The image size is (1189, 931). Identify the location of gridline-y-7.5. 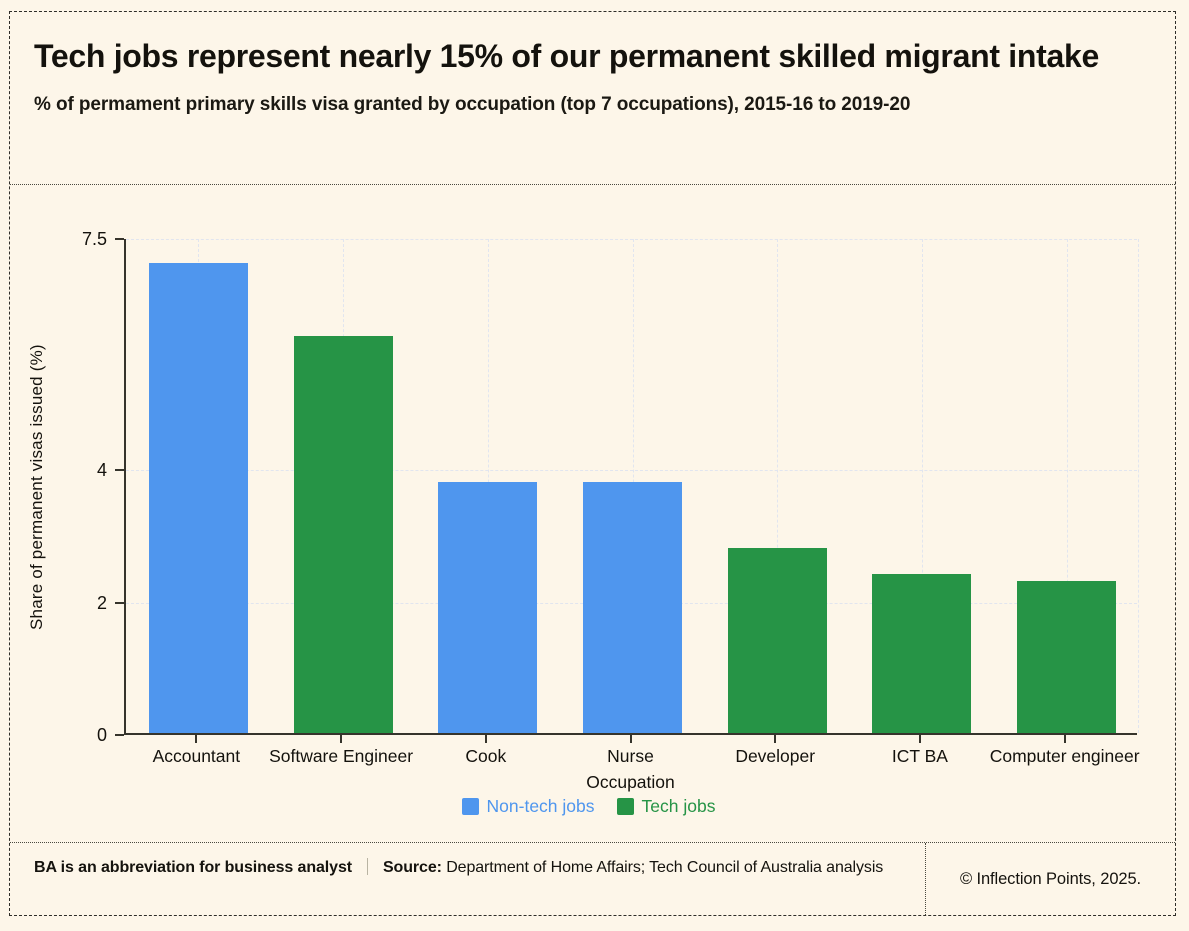
(631, 239).